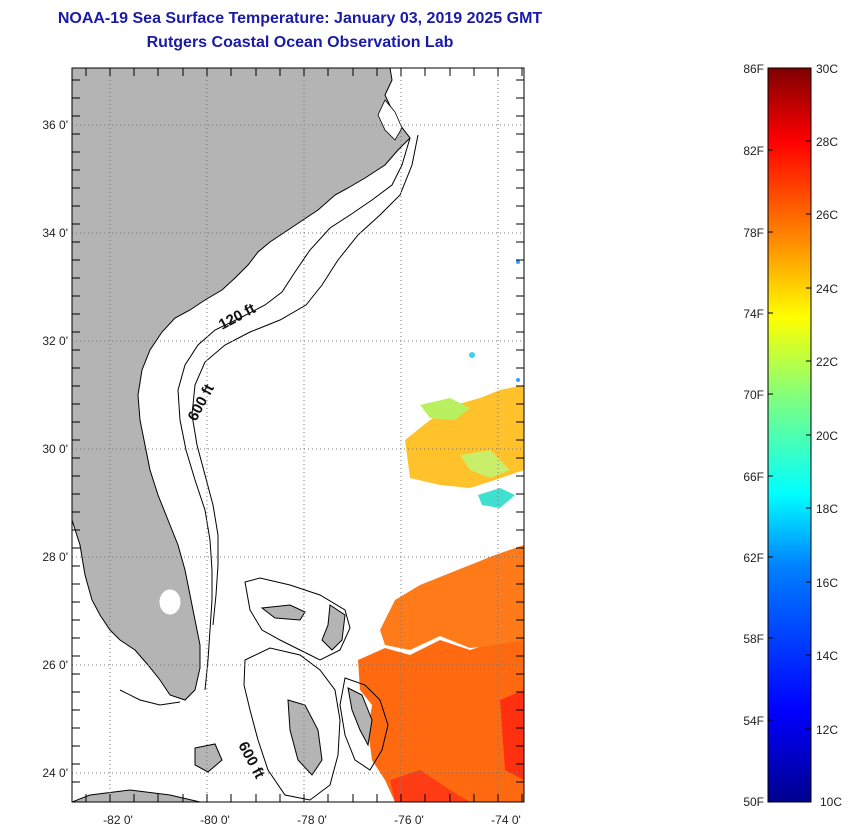 The height and width of the screenshot is (832, 849). I want to click on colorbar-f-label: 58F, so click(753, 639).